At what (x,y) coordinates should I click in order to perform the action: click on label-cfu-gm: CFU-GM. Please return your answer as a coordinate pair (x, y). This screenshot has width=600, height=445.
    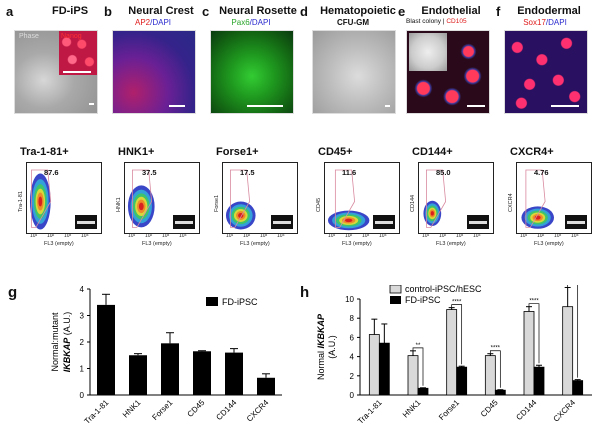
    Looking at the image, I should click on (353, 22).